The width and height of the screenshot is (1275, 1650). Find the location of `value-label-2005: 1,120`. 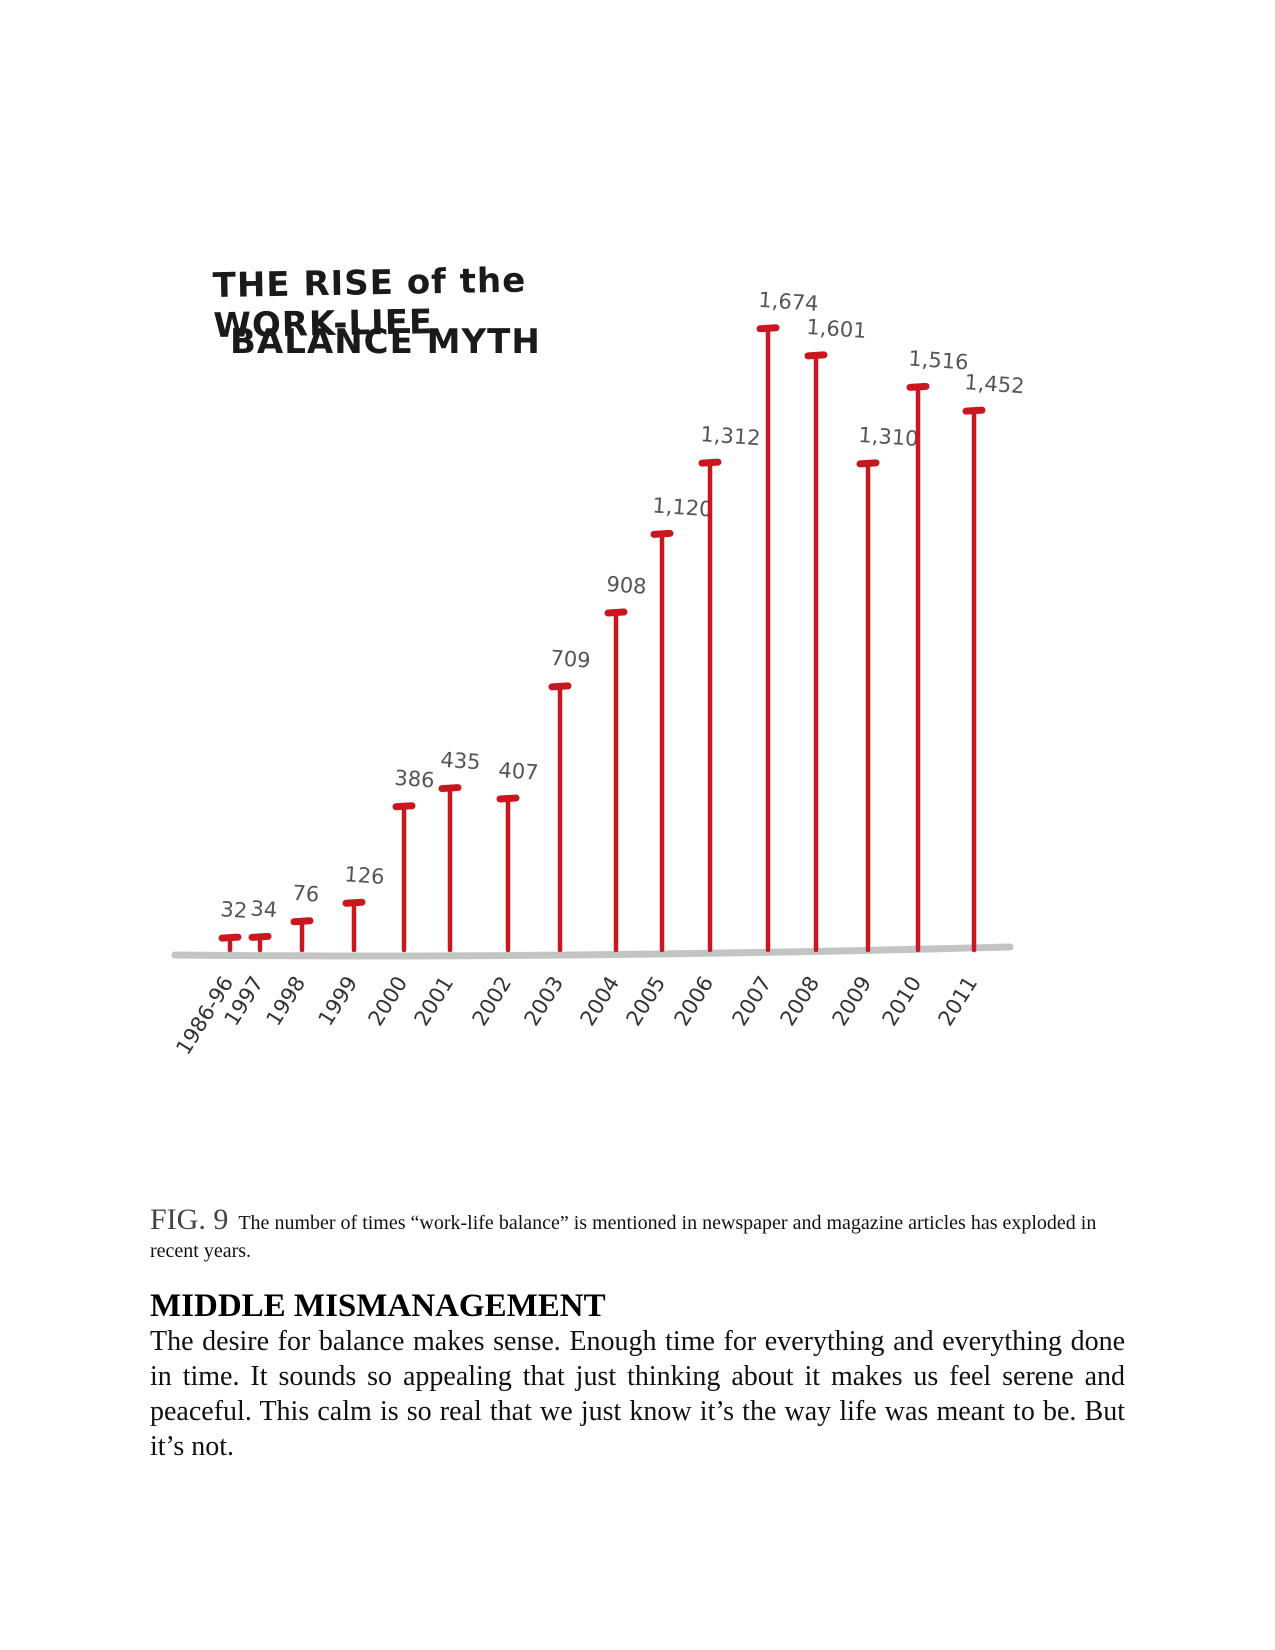

value-label-2005: 1,120 is located at coordinates (683, 507).